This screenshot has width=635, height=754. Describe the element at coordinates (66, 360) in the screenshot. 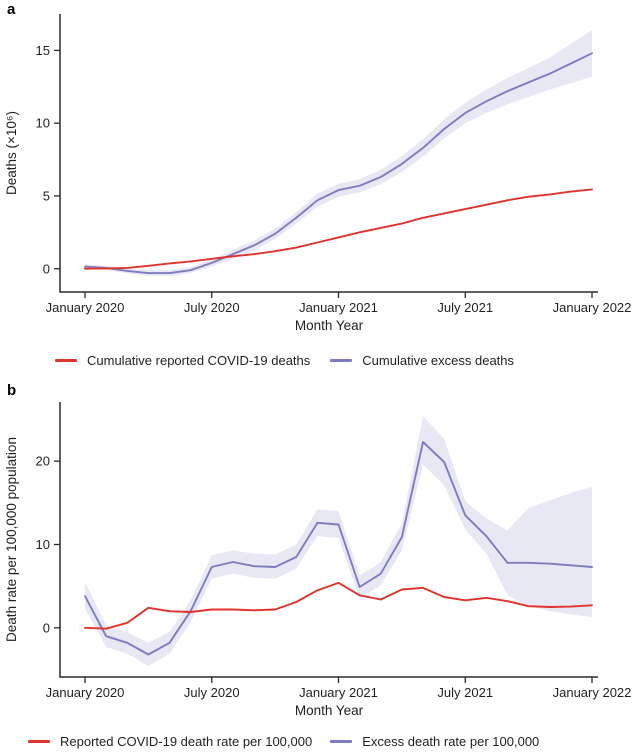

I see `reported-line-swatch-icon` at that location.